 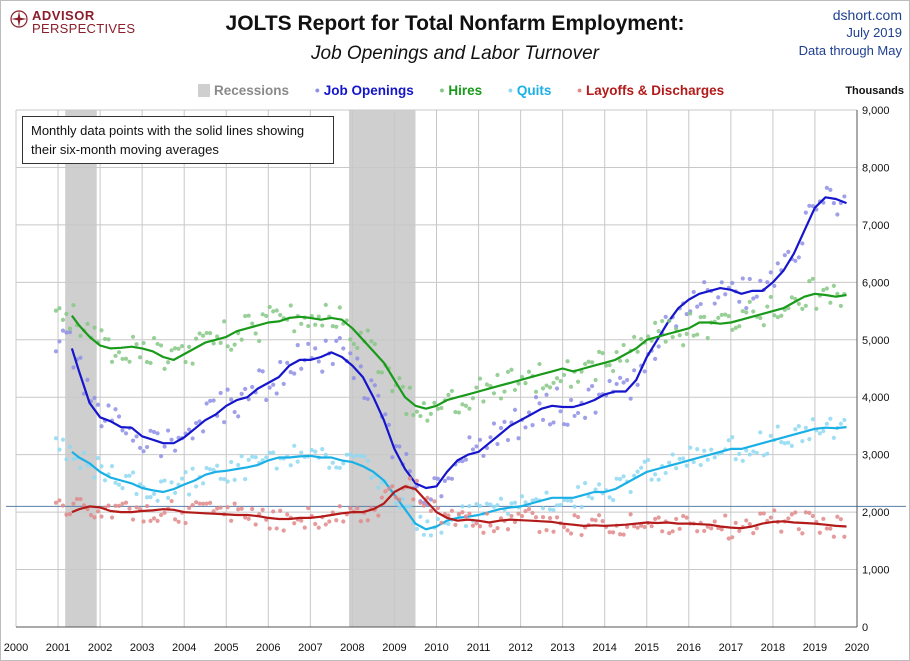 I want to click on x-tick-label: 2015, so click(x=647, y=648).